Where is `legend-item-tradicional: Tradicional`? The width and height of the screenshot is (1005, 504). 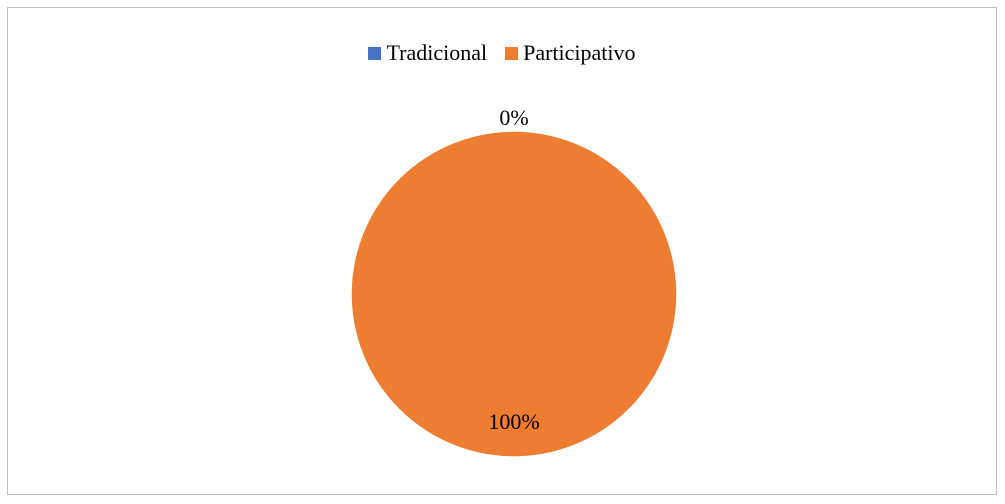
legend-item-tradicional: Tradicional is located at coordinates (427, 53).